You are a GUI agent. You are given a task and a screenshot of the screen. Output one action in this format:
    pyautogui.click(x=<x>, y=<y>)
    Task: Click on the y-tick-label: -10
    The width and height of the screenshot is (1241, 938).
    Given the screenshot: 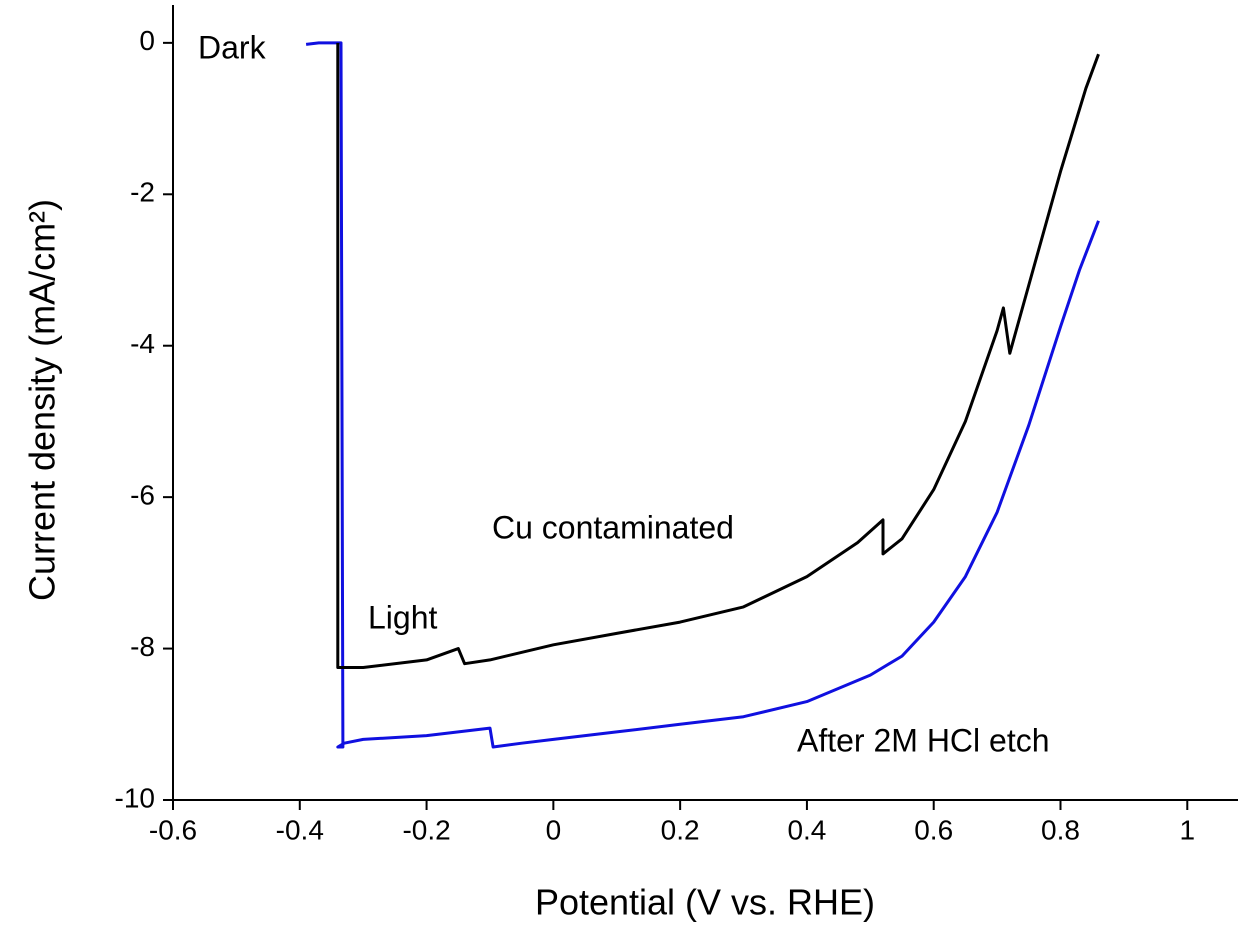 What is the action you would take?
    pyautogui.click(x=135, y=797)
    